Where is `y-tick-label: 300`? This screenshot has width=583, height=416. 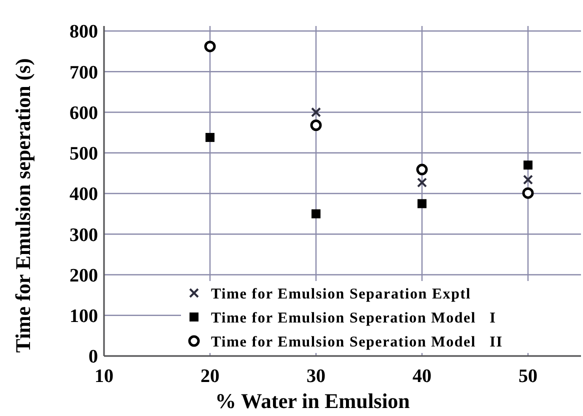 y-tick-label: 300 is located at coordinates (84, 235).